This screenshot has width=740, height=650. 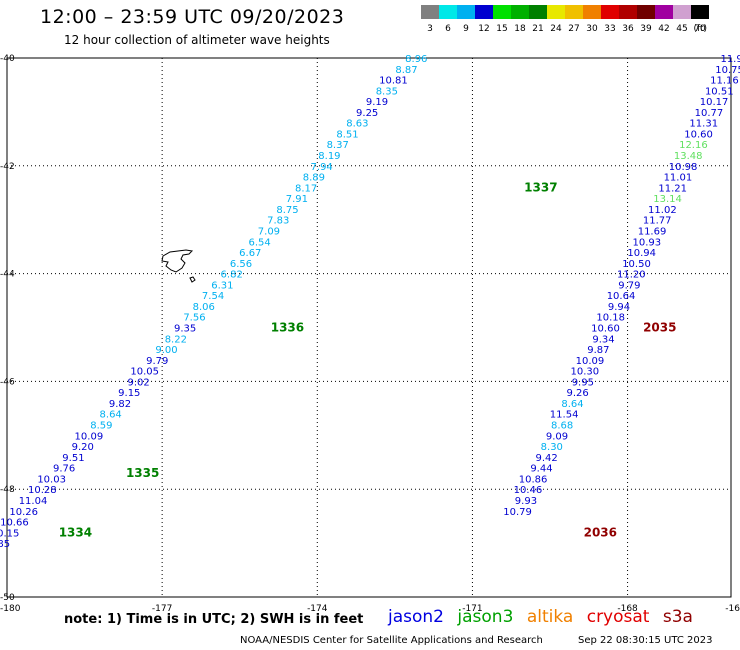 What do you see at coordinates (724, 81) in the screenshot?
I see `wave-height-value: 11.16` at bounding box center [724, 81].